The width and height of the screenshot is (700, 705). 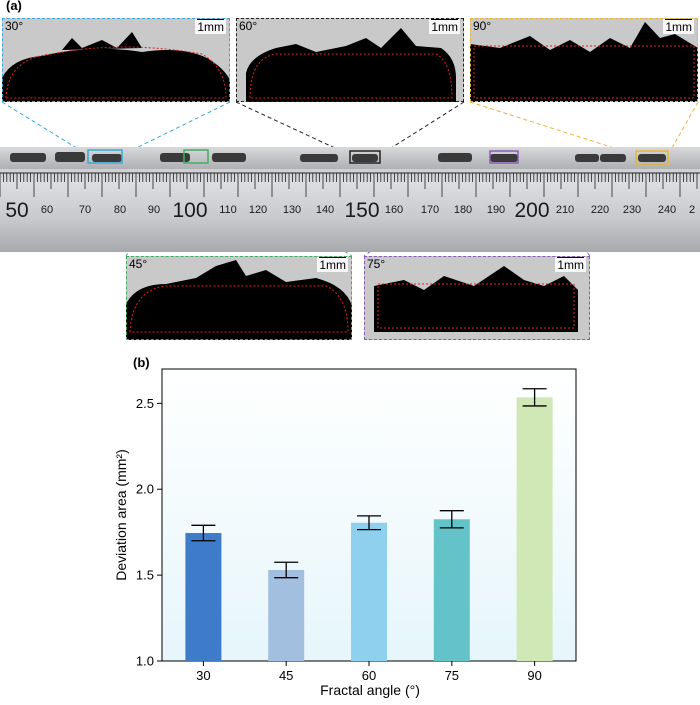 What do you see at coordinates (370, 690) in the screenshot?
I see `x-axis-title: Fractal angle (°)` at bounding box center [370, 690].